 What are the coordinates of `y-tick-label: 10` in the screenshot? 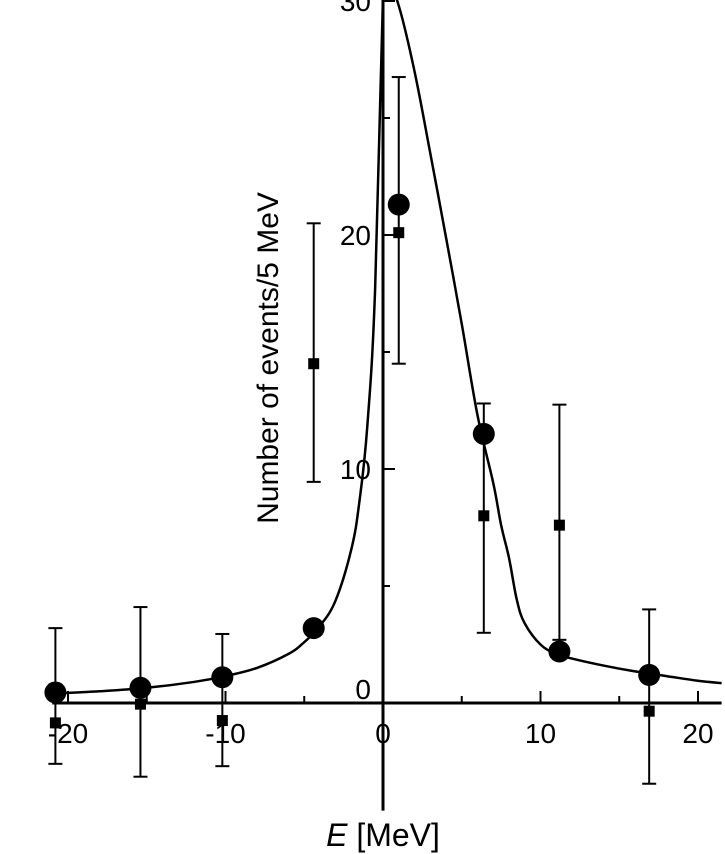 It's located at (355, 469).